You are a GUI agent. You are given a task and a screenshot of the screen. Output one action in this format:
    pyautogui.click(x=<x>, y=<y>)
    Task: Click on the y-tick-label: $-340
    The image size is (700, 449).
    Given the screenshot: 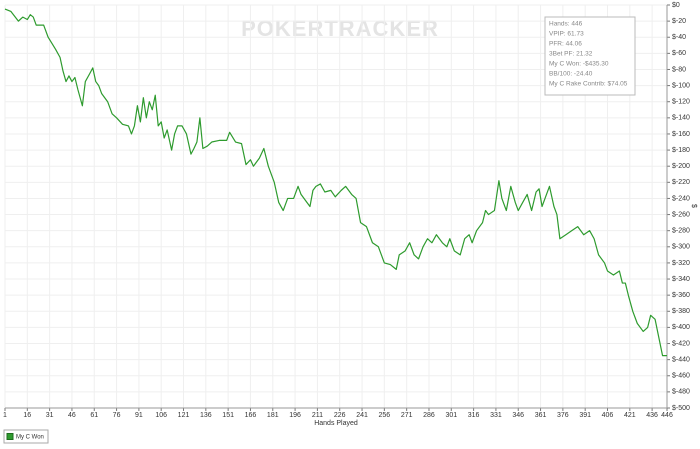 What is the action you would take?
    pyautogui.click(x=681, y=279)
    